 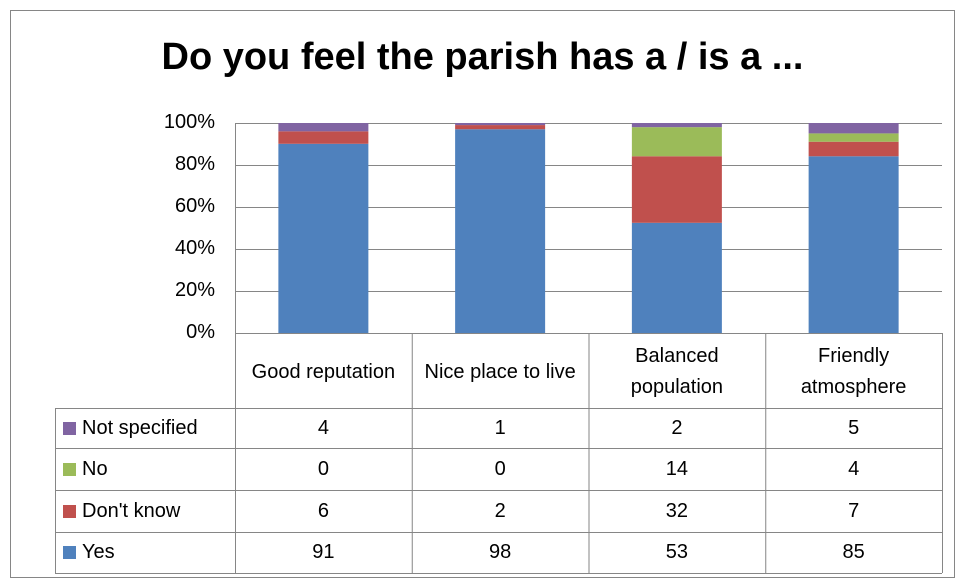 What do you see at coordinates (194, 206) in the screenshot?
I see `y-tick-label: 60%` at bounding box center [194, 206].